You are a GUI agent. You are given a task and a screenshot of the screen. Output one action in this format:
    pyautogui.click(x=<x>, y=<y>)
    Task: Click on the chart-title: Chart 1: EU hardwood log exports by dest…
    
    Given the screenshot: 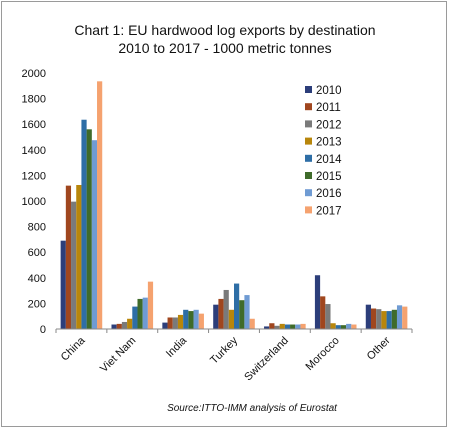 What is the action you would take?
    pyautogui.click(x=224, y=30)
    